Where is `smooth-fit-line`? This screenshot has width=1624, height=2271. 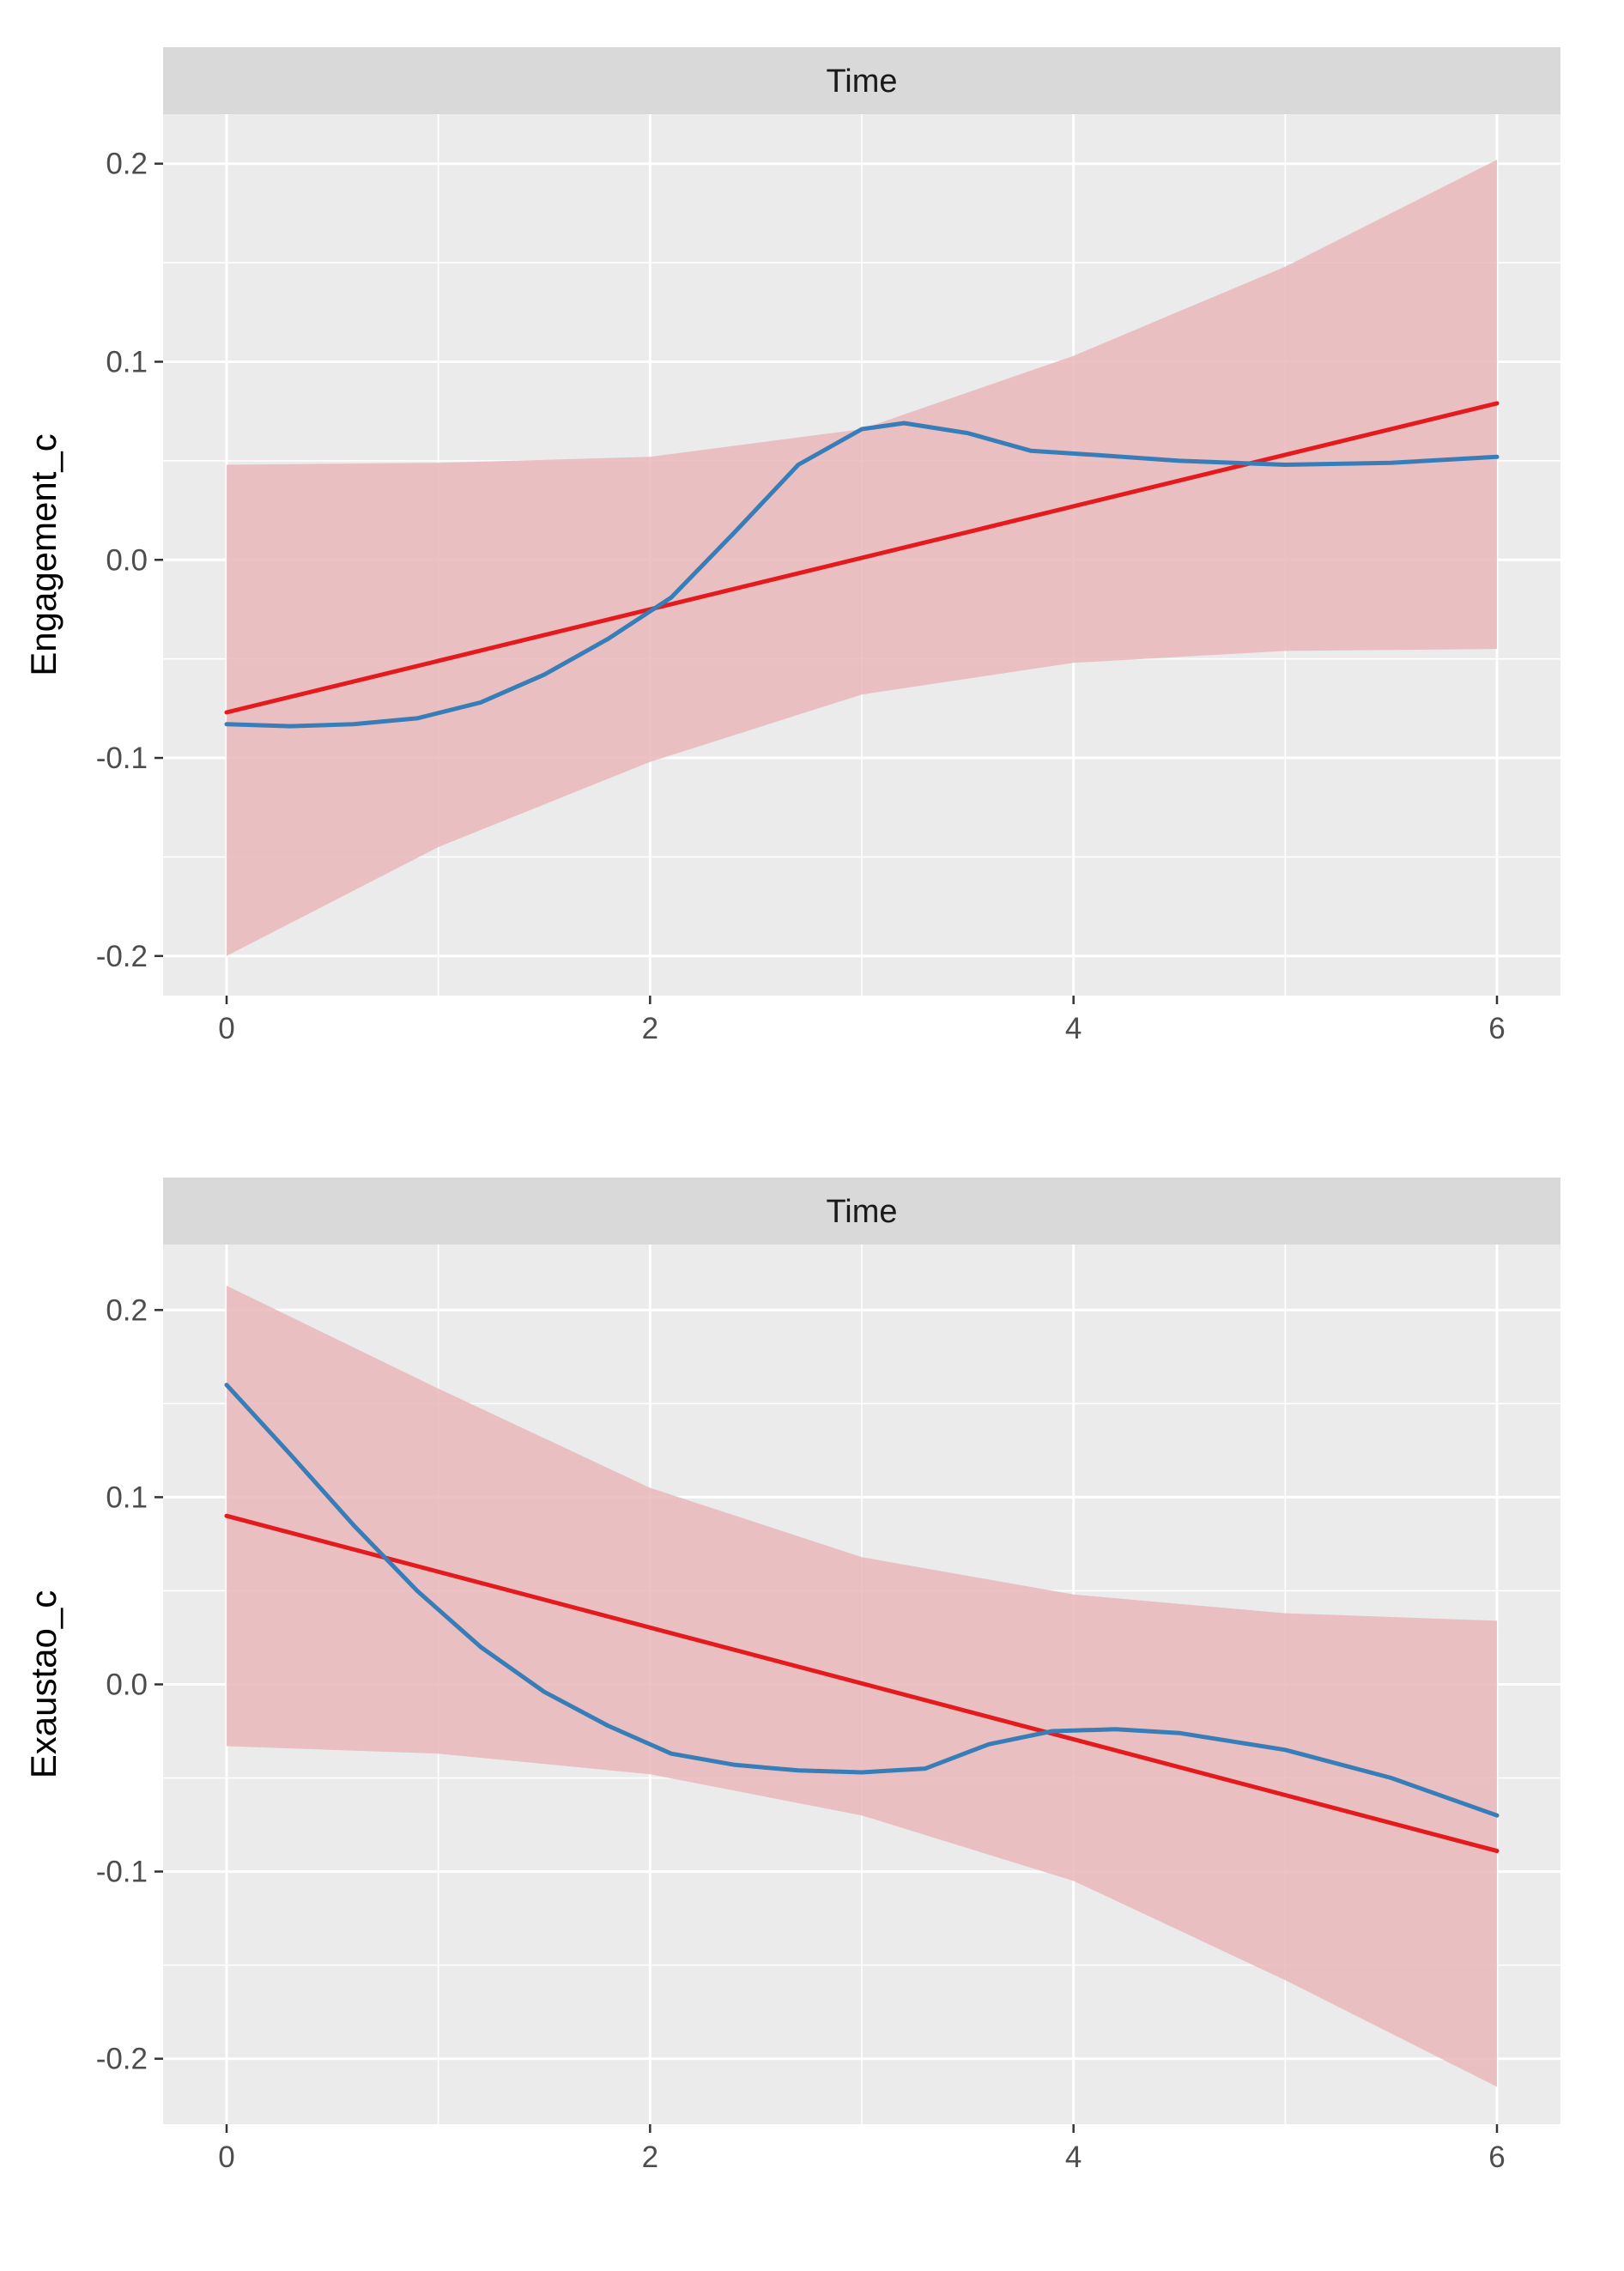
smooth-fit-line is located at coordinates (862, 575).